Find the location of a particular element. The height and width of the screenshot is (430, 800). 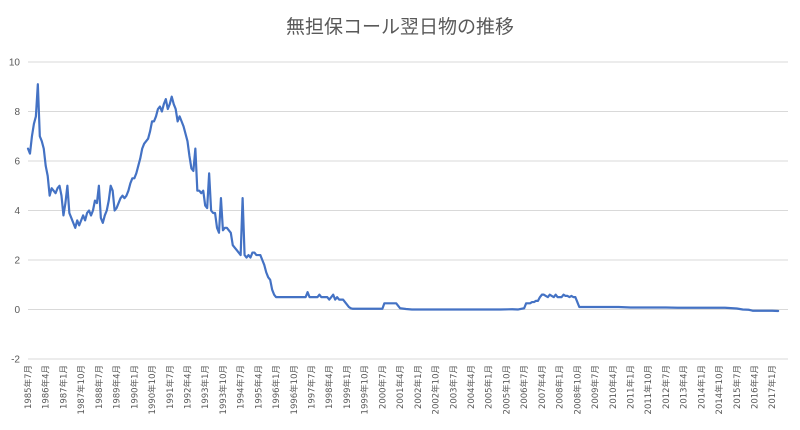

y-tick-label: 6 is located at coordinates (17, 162).